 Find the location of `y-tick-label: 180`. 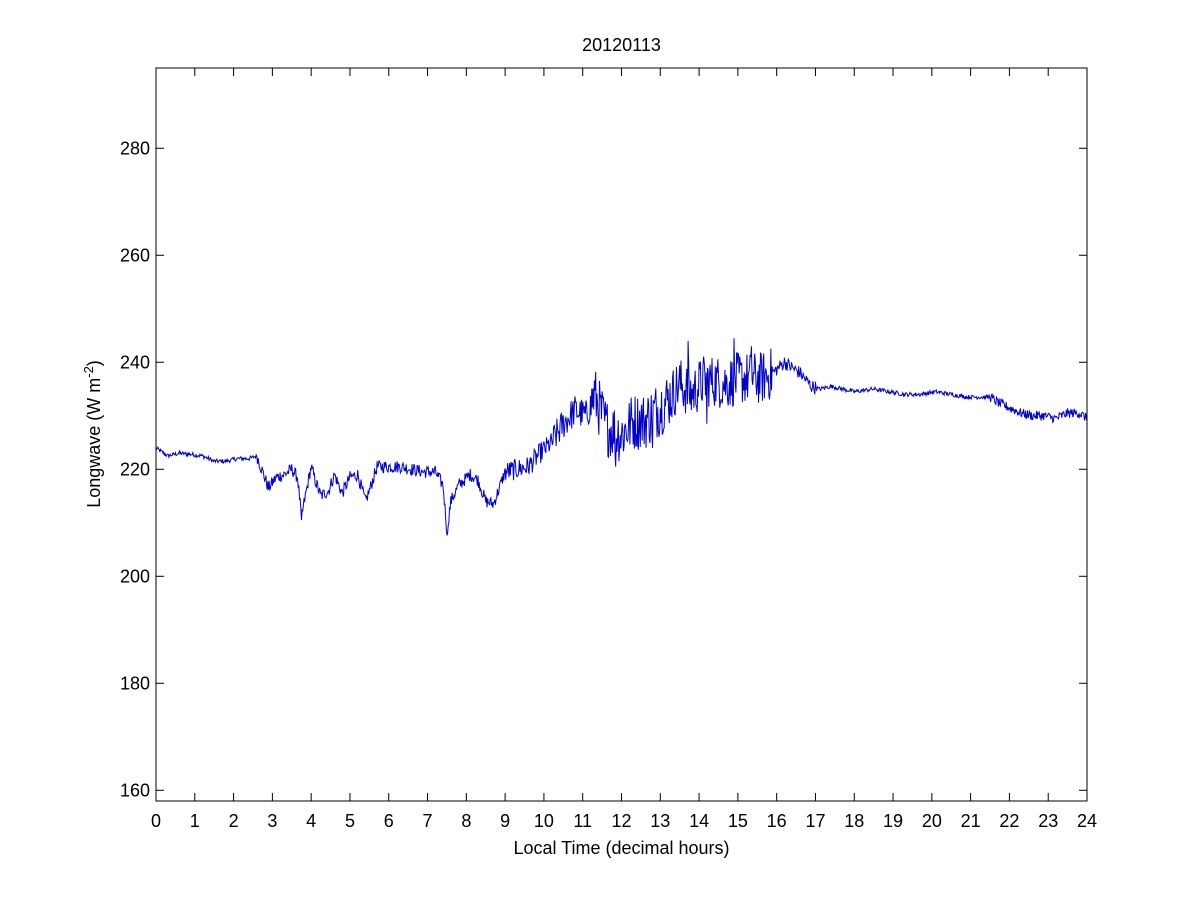

y-tick-label: 180 is located at coordinates (135, 683).